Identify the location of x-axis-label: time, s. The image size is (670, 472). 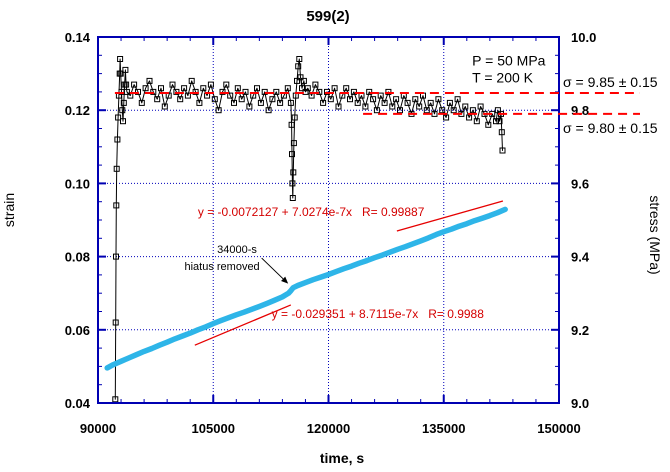
(342, 458).